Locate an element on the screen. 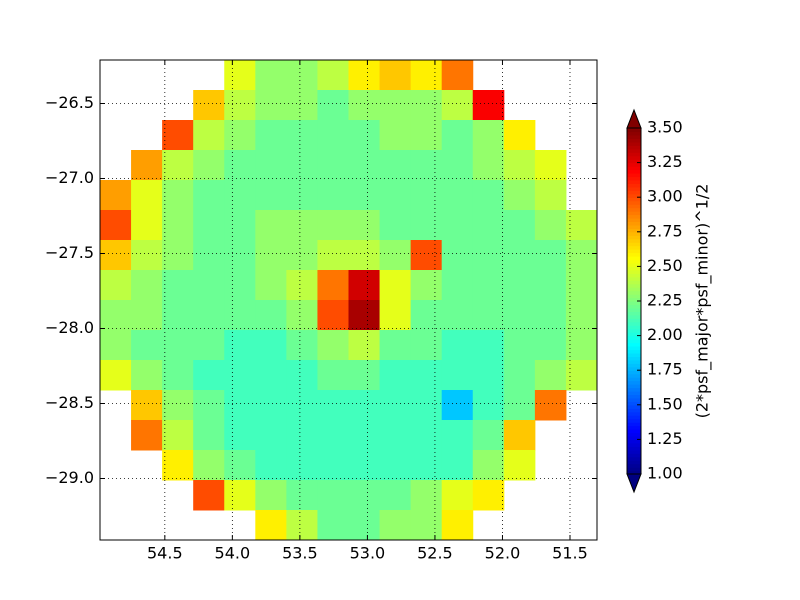 The image size is (800, 600). colorbar-tick-label: 2.50 is located at coordinates (665, 265).